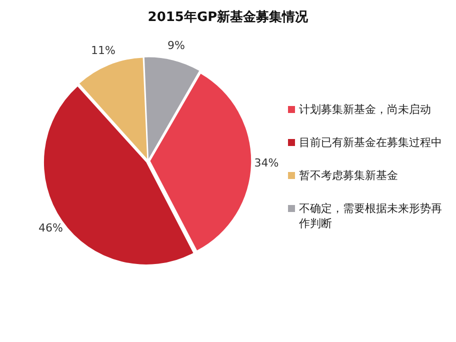  What do you see at coordinates (348, 175) in the screenshot?
I see `legend-label: 暂不考虑募集新基金` at bounding box center [348, 175].